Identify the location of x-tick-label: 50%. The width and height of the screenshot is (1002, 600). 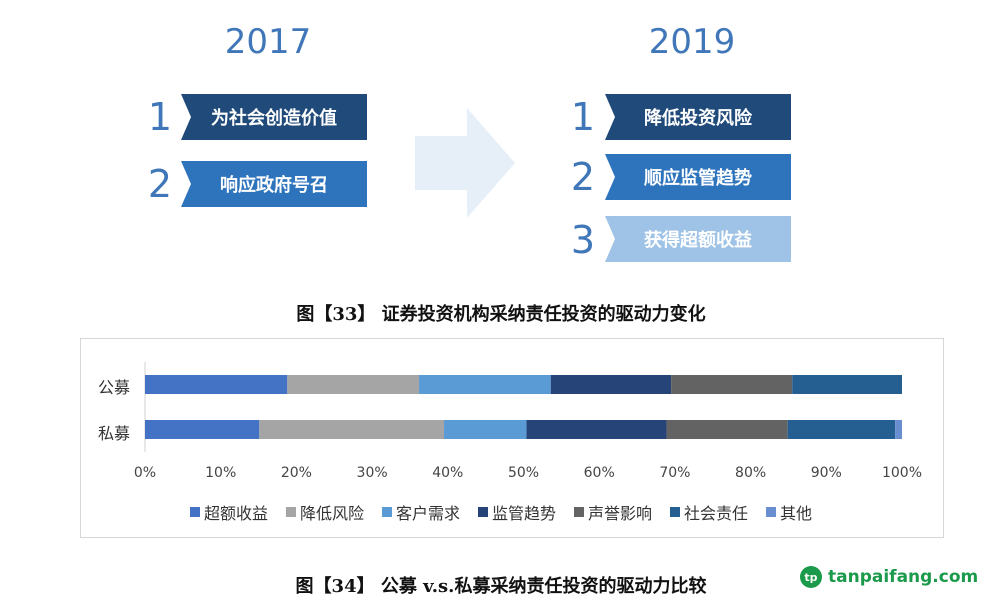
(523, 473).